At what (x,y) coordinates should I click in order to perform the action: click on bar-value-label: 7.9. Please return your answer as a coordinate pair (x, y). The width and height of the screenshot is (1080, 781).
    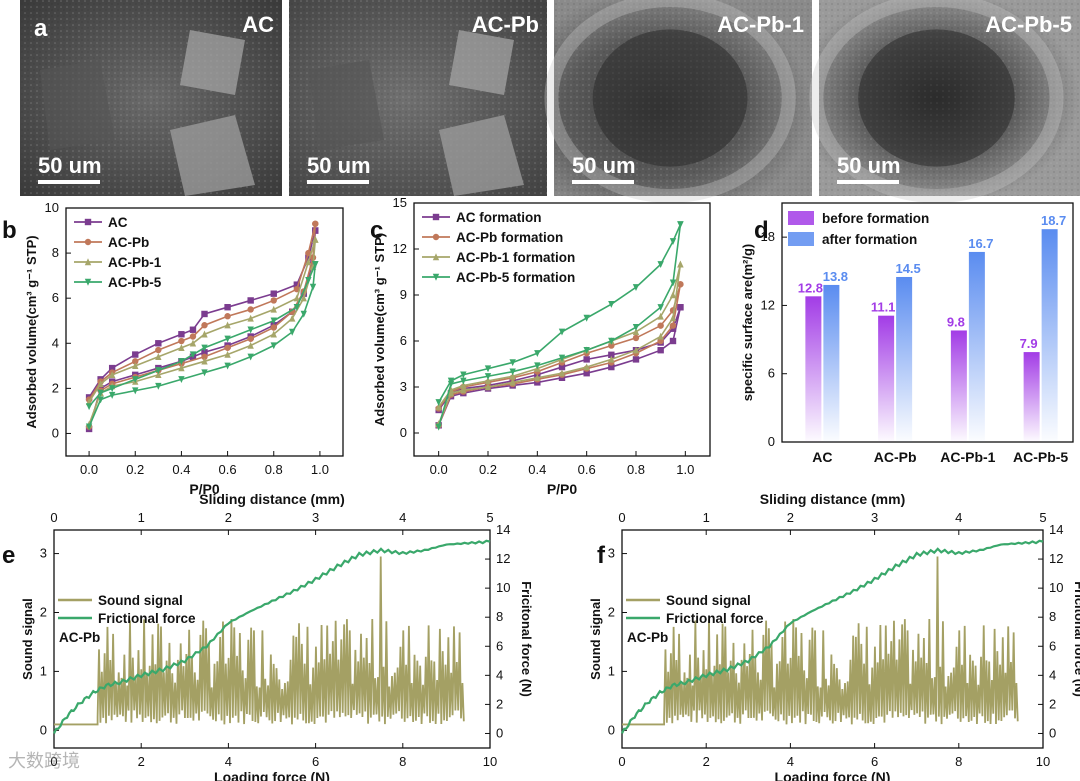
    Looking at the image, I should click on (1029, 343).